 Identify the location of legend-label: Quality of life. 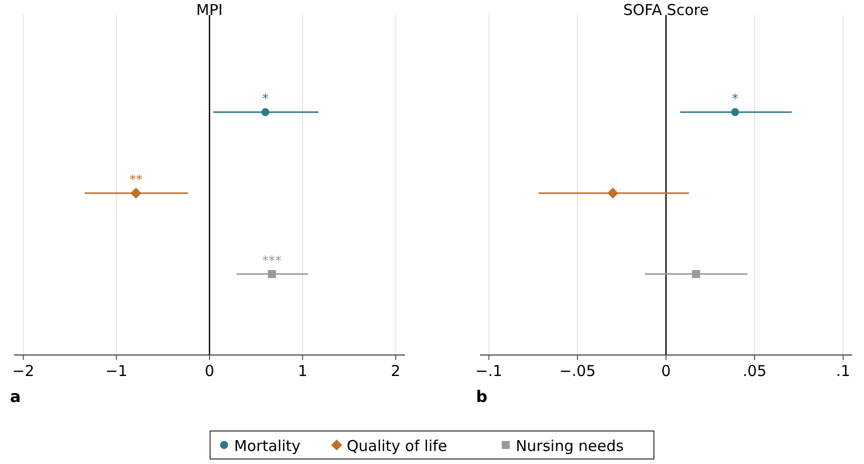
(397, 446).